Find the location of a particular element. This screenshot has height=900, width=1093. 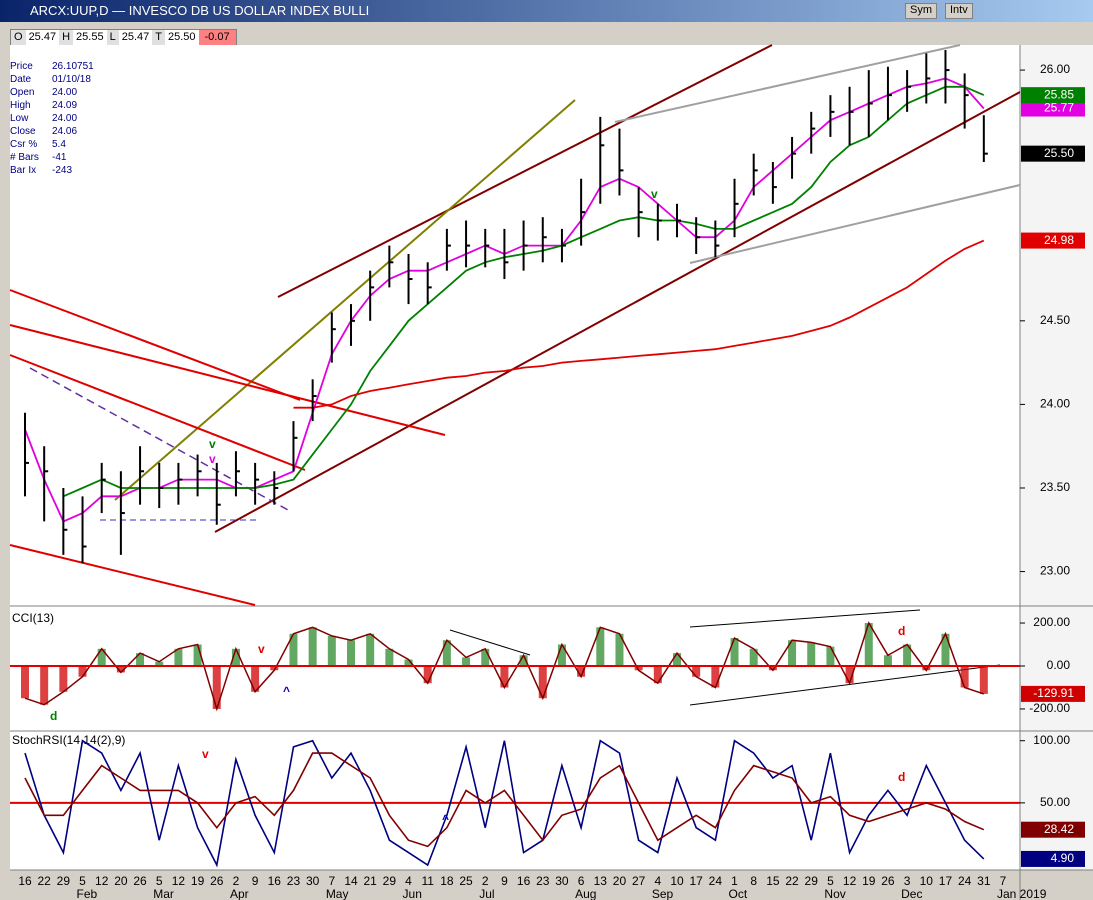

quote-value: 25.50 is located at coordinates (181, 37).